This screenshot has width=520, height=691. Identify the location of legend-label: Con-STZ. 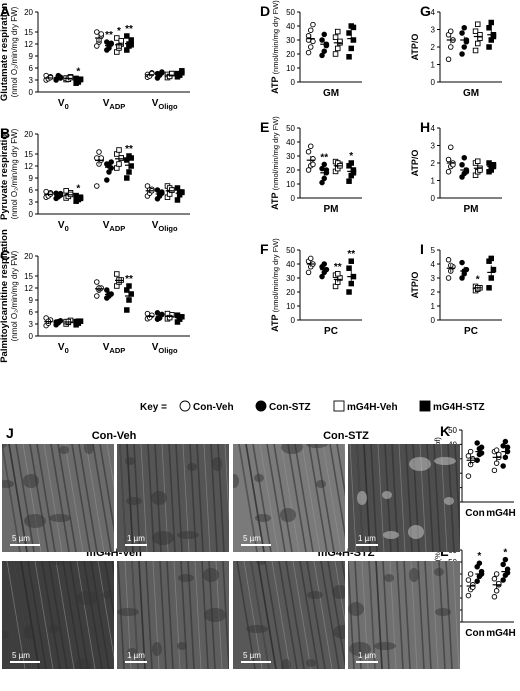
(290, 407).